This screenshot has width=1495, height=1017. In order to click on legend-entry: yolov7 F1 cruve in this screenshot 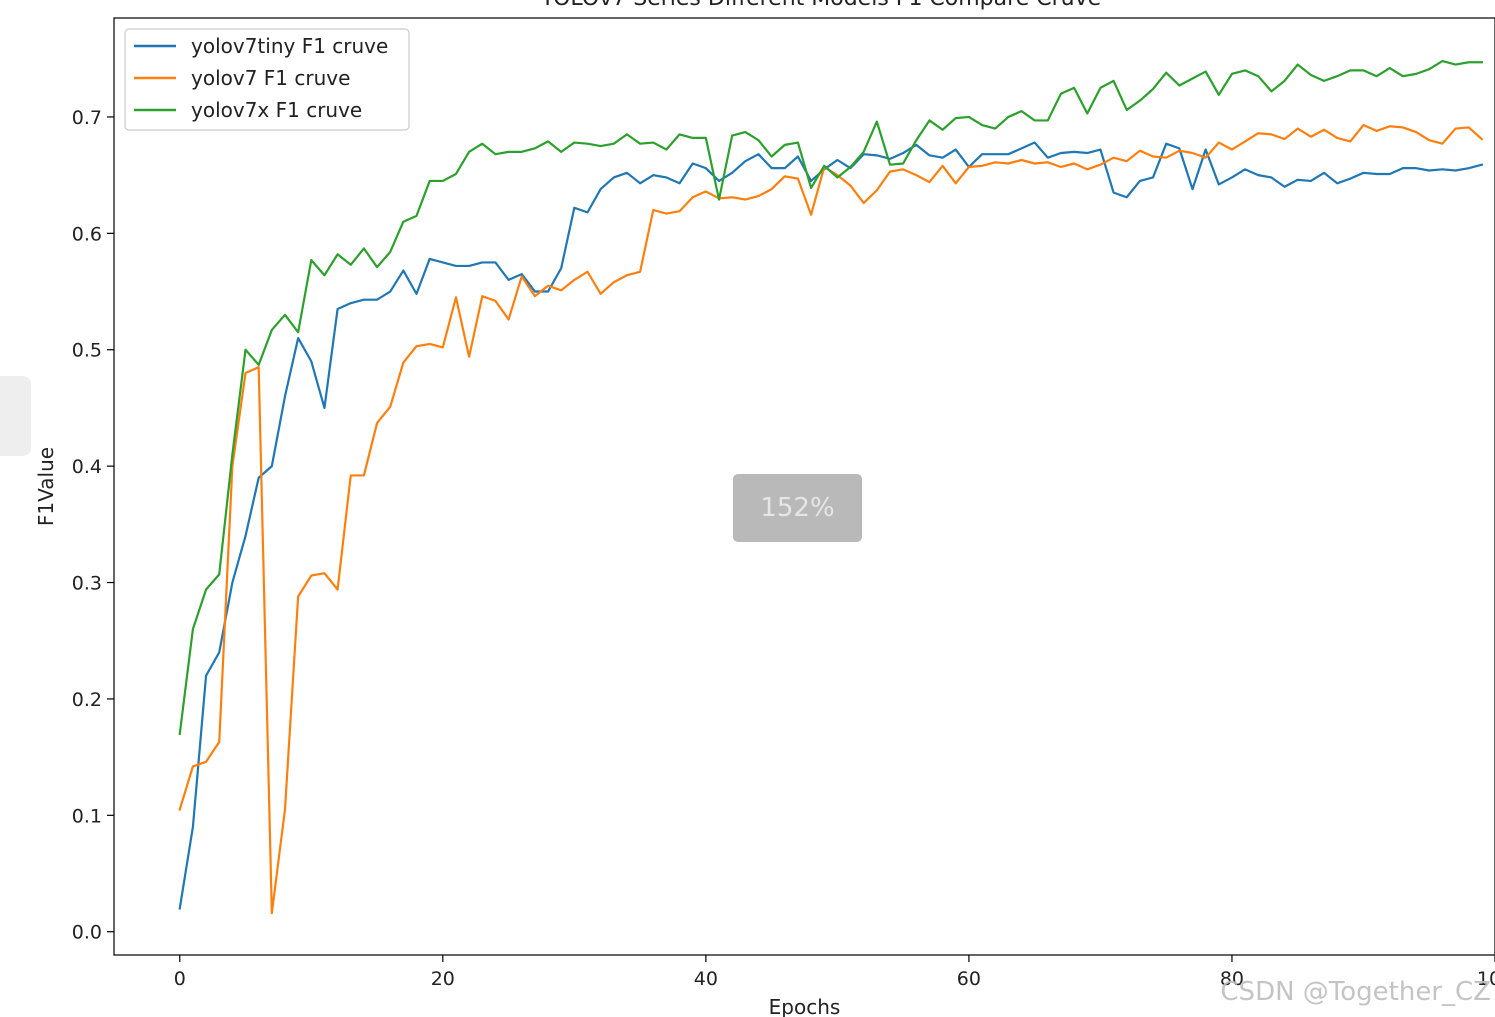, I will do `click(270, 78)`.